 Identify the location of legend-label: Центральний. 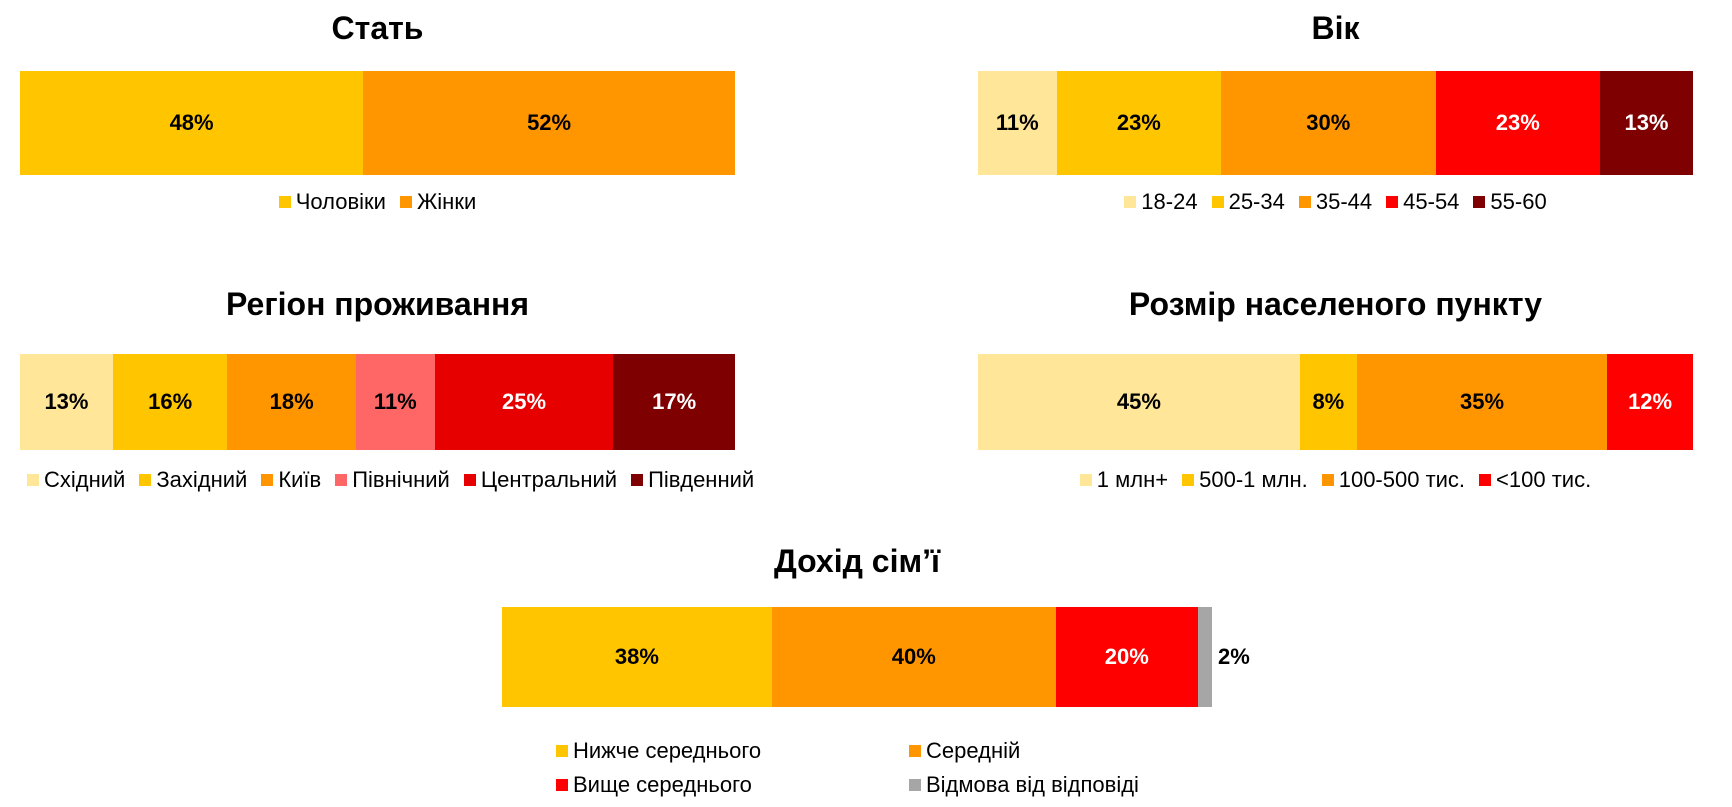
(549, 479).